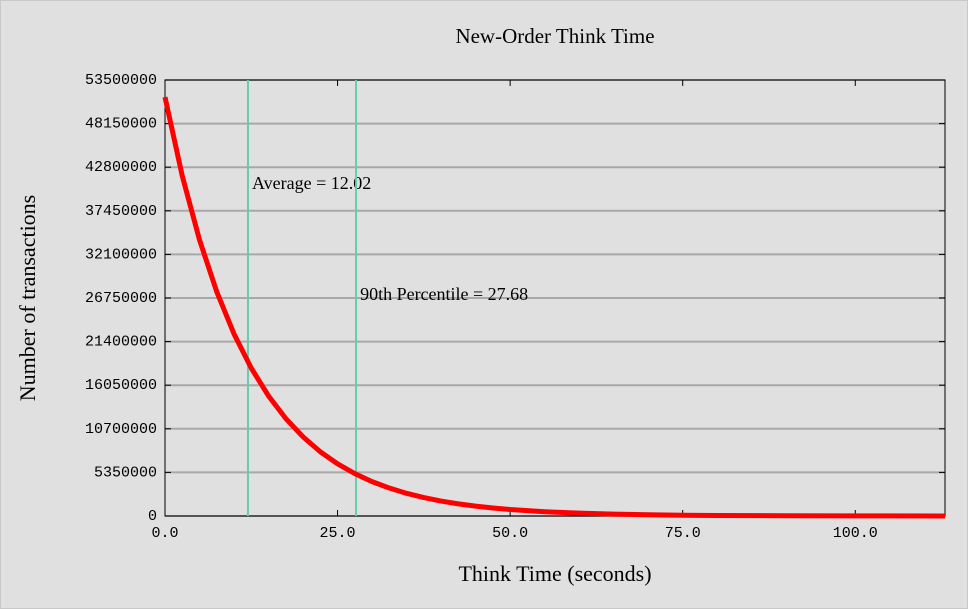 The image size is (968, 609). Describe the element at coordinates (121, 167) in the screenshot. I see `y-tick-label: 42800000` at that location.